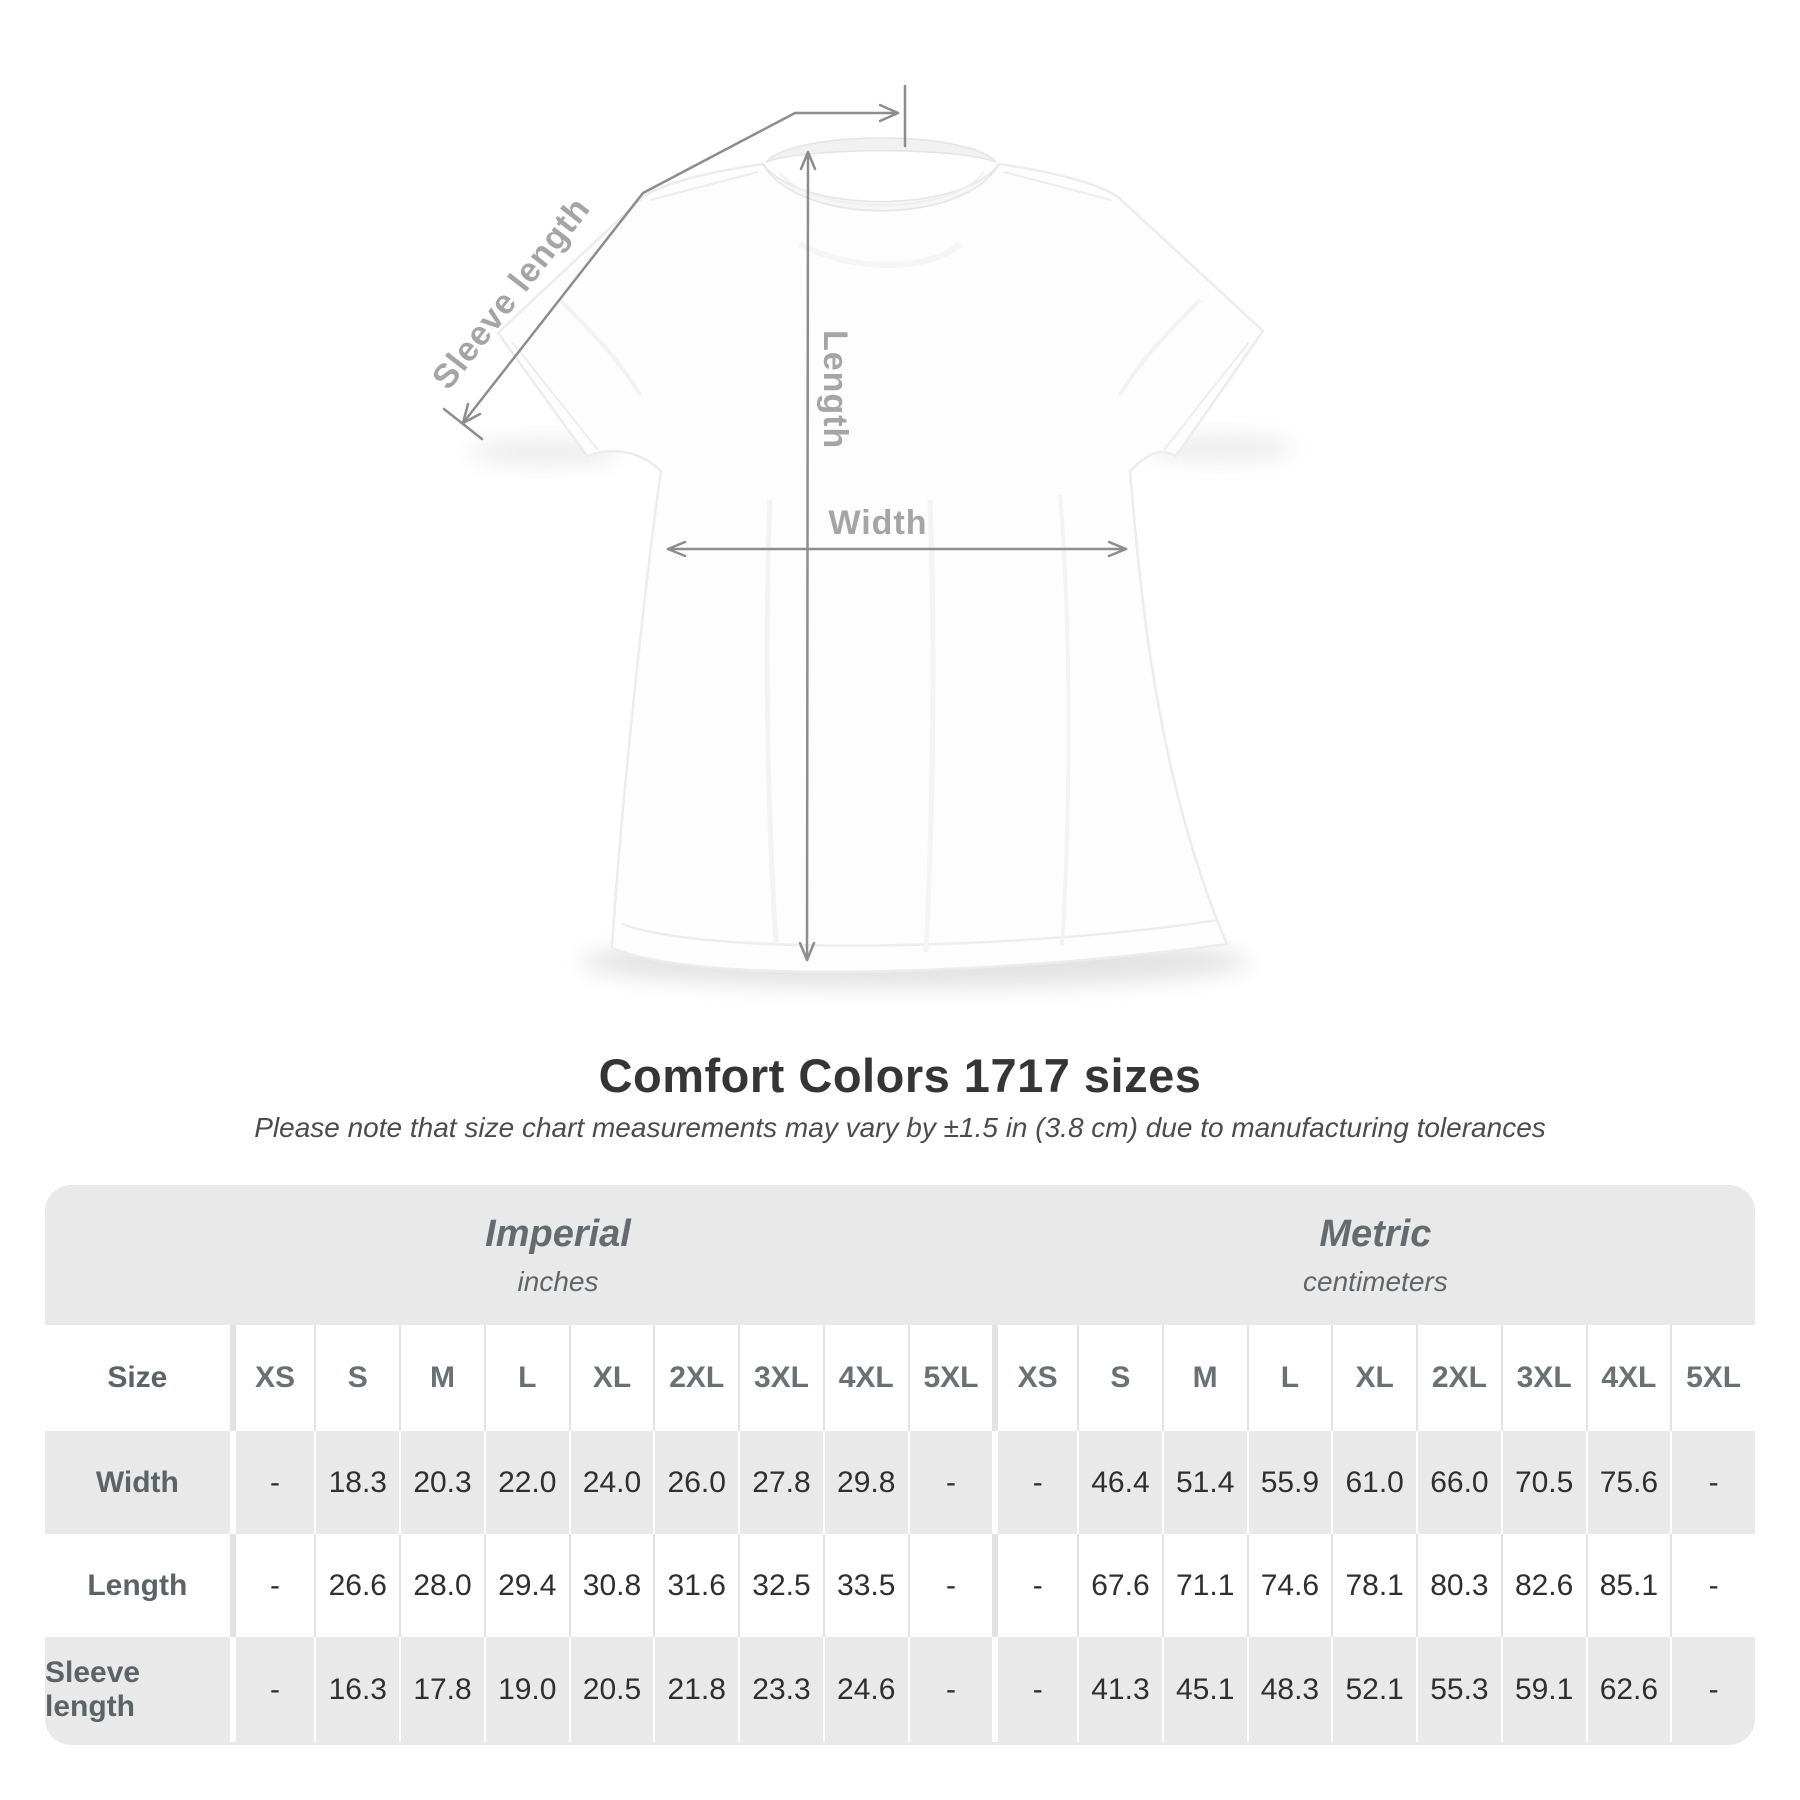  I want to click on length-arrowhead-bottom, so click(807, 951).